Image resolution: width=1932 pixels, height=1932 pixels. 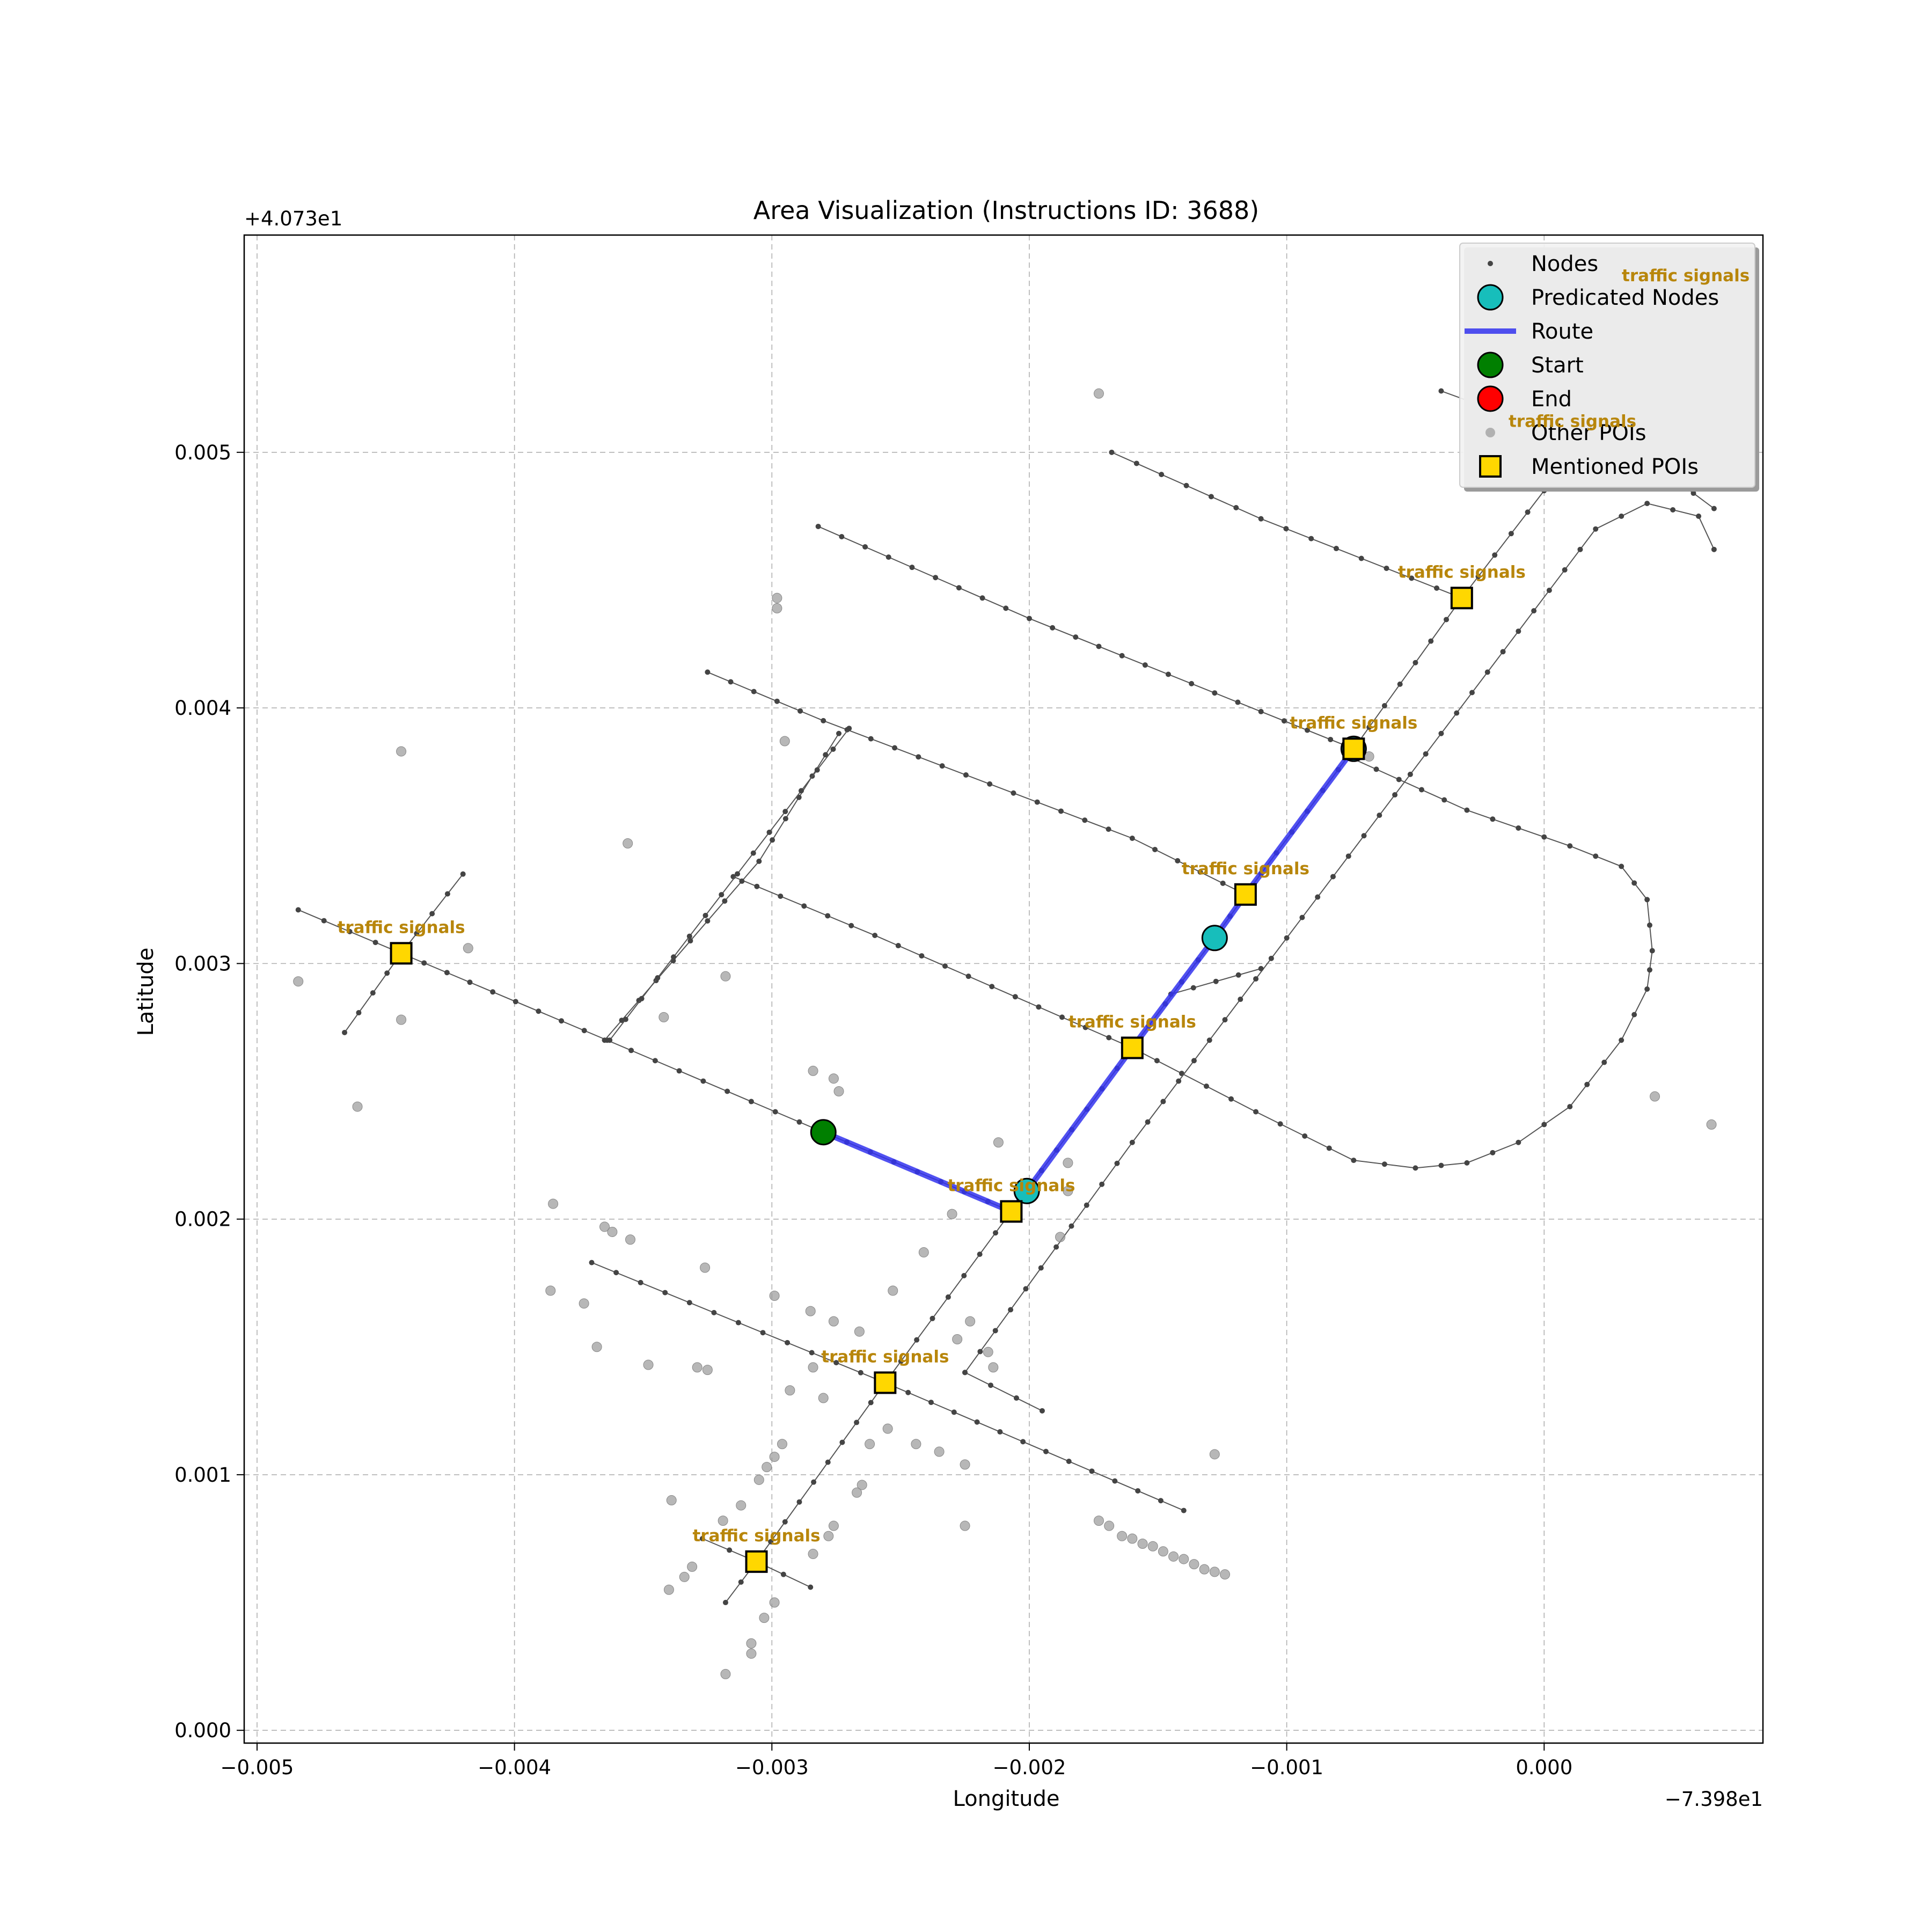 I want to click on x-tick-label: 0.000, so click(x=1544, y=1767).